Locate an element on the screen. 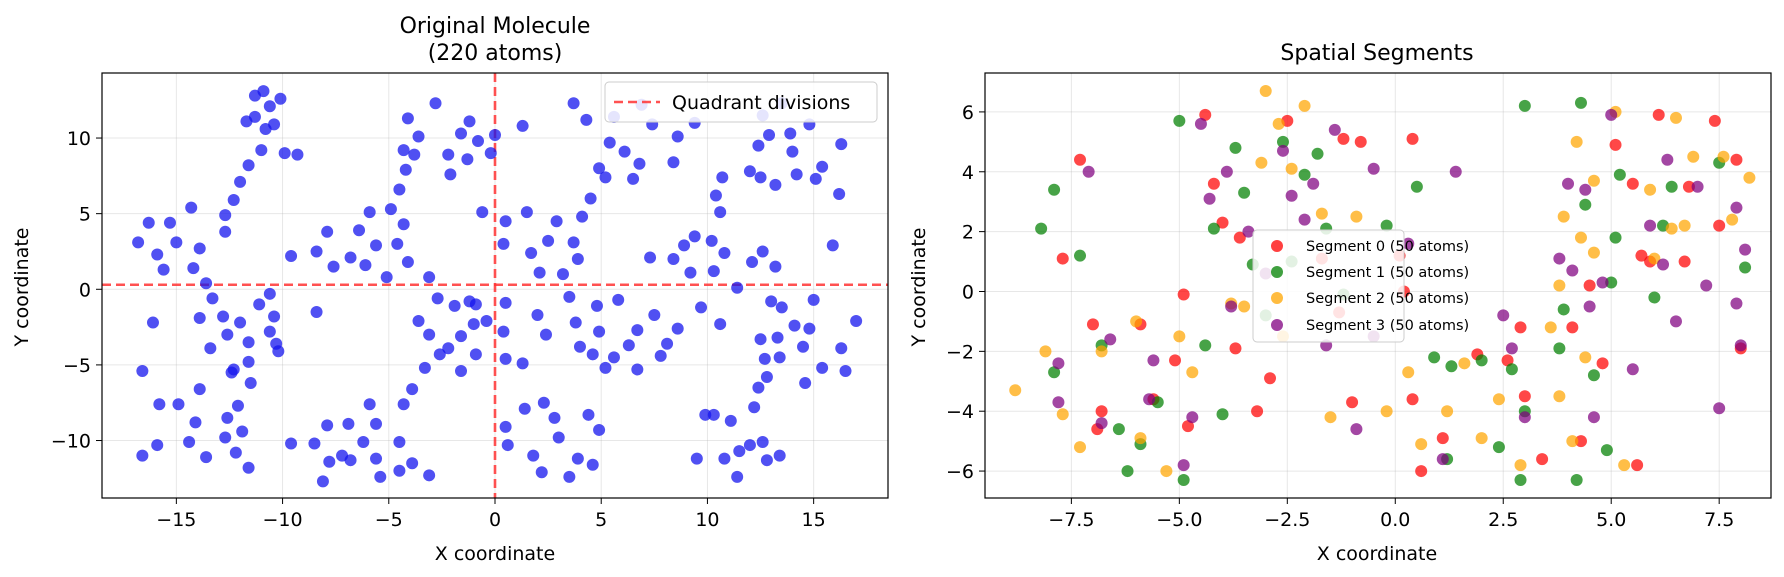  y-tick-label: 10 is located at coordinates (79, 139).